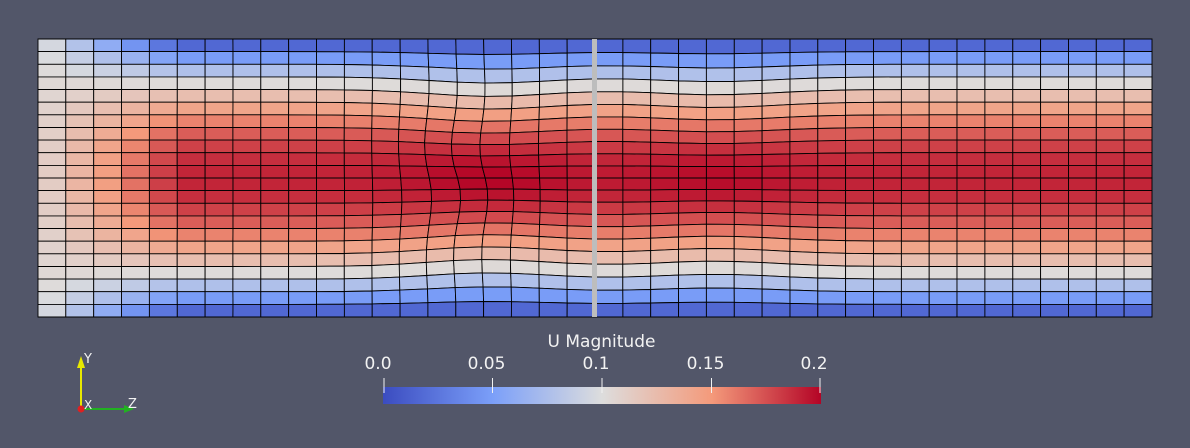 This screenshot has height=448, width=1190. Describe the element at coordinates (596, 364) in the screenshot. I see `colorbar-tick-label: 0.1` at that location.